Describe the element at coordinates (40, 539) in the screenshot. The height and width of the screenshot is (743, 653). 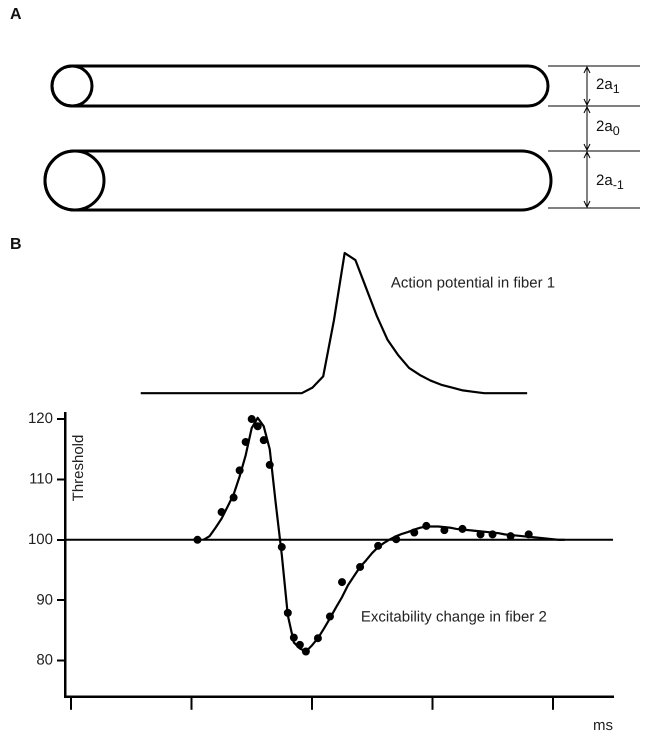
I see `y-tick-label: 100` at that location.